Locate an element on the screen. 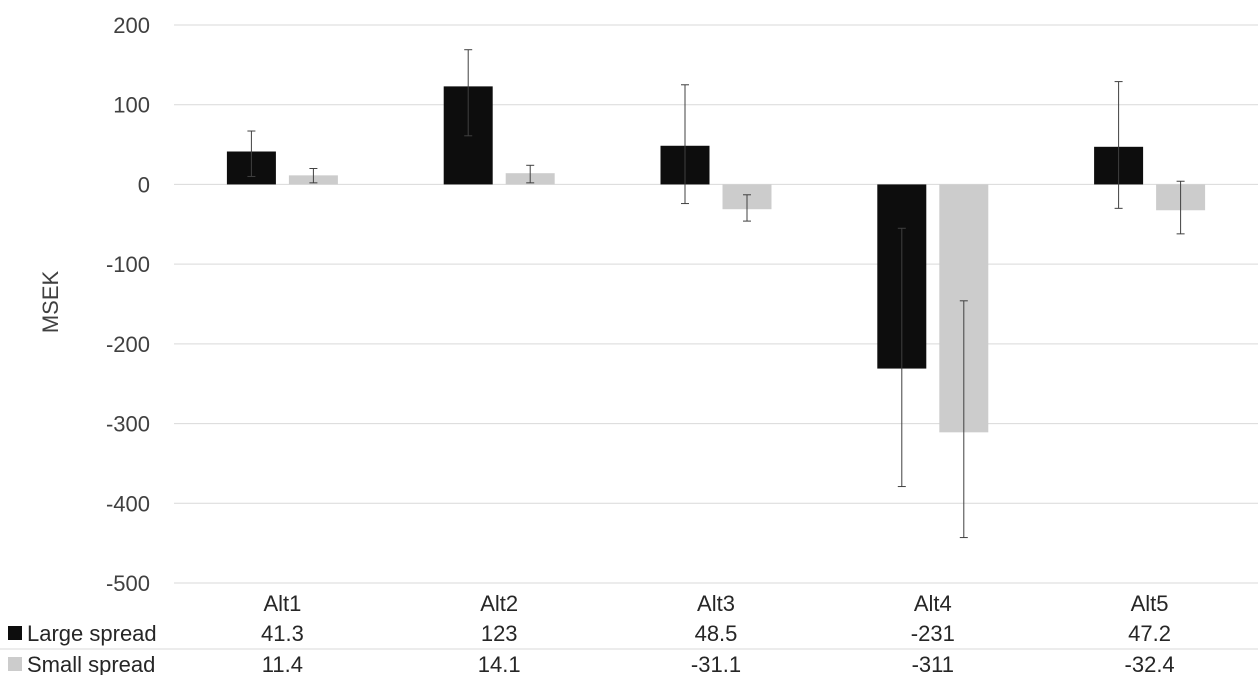 This screenshot has height=675, width=1258. data-value-label: 48.5 is located at coordinates (716, 633).